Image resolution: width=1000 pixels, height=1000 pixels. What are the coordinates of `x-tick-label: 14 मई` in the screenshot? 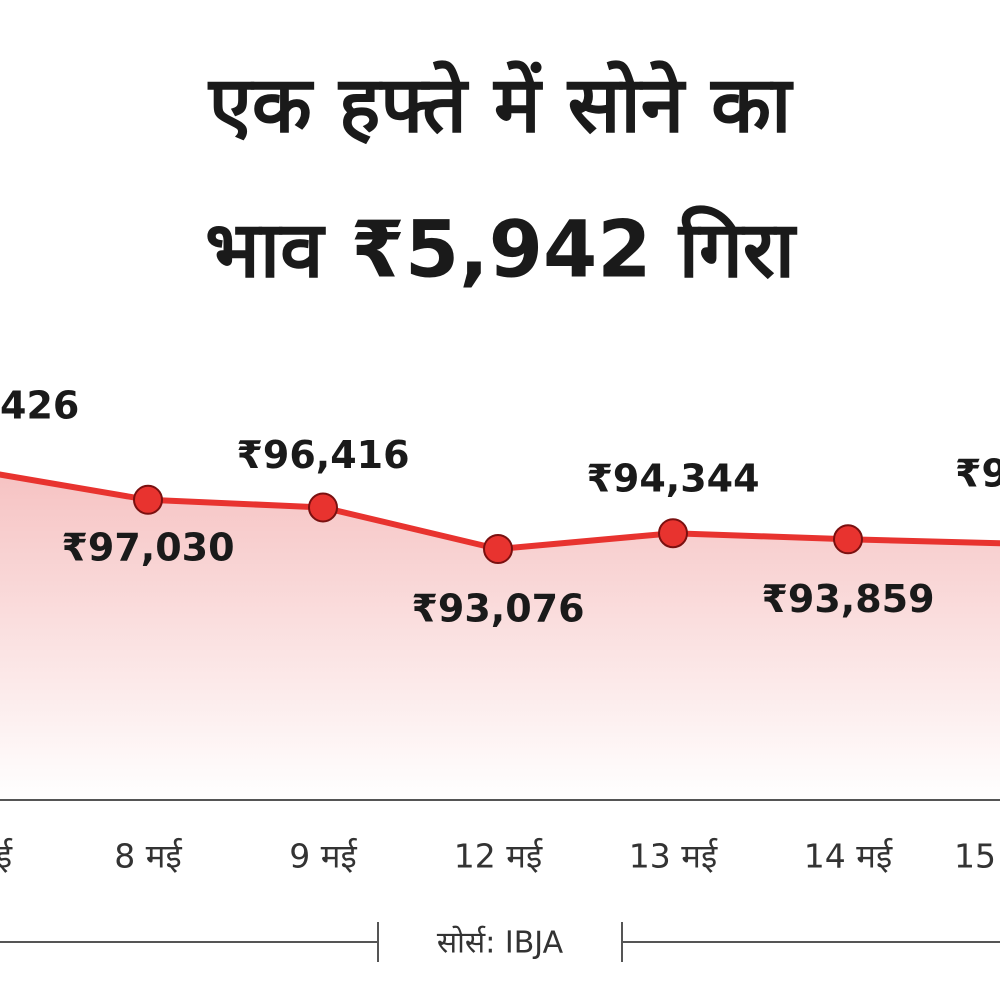 It's located at (848, 856).